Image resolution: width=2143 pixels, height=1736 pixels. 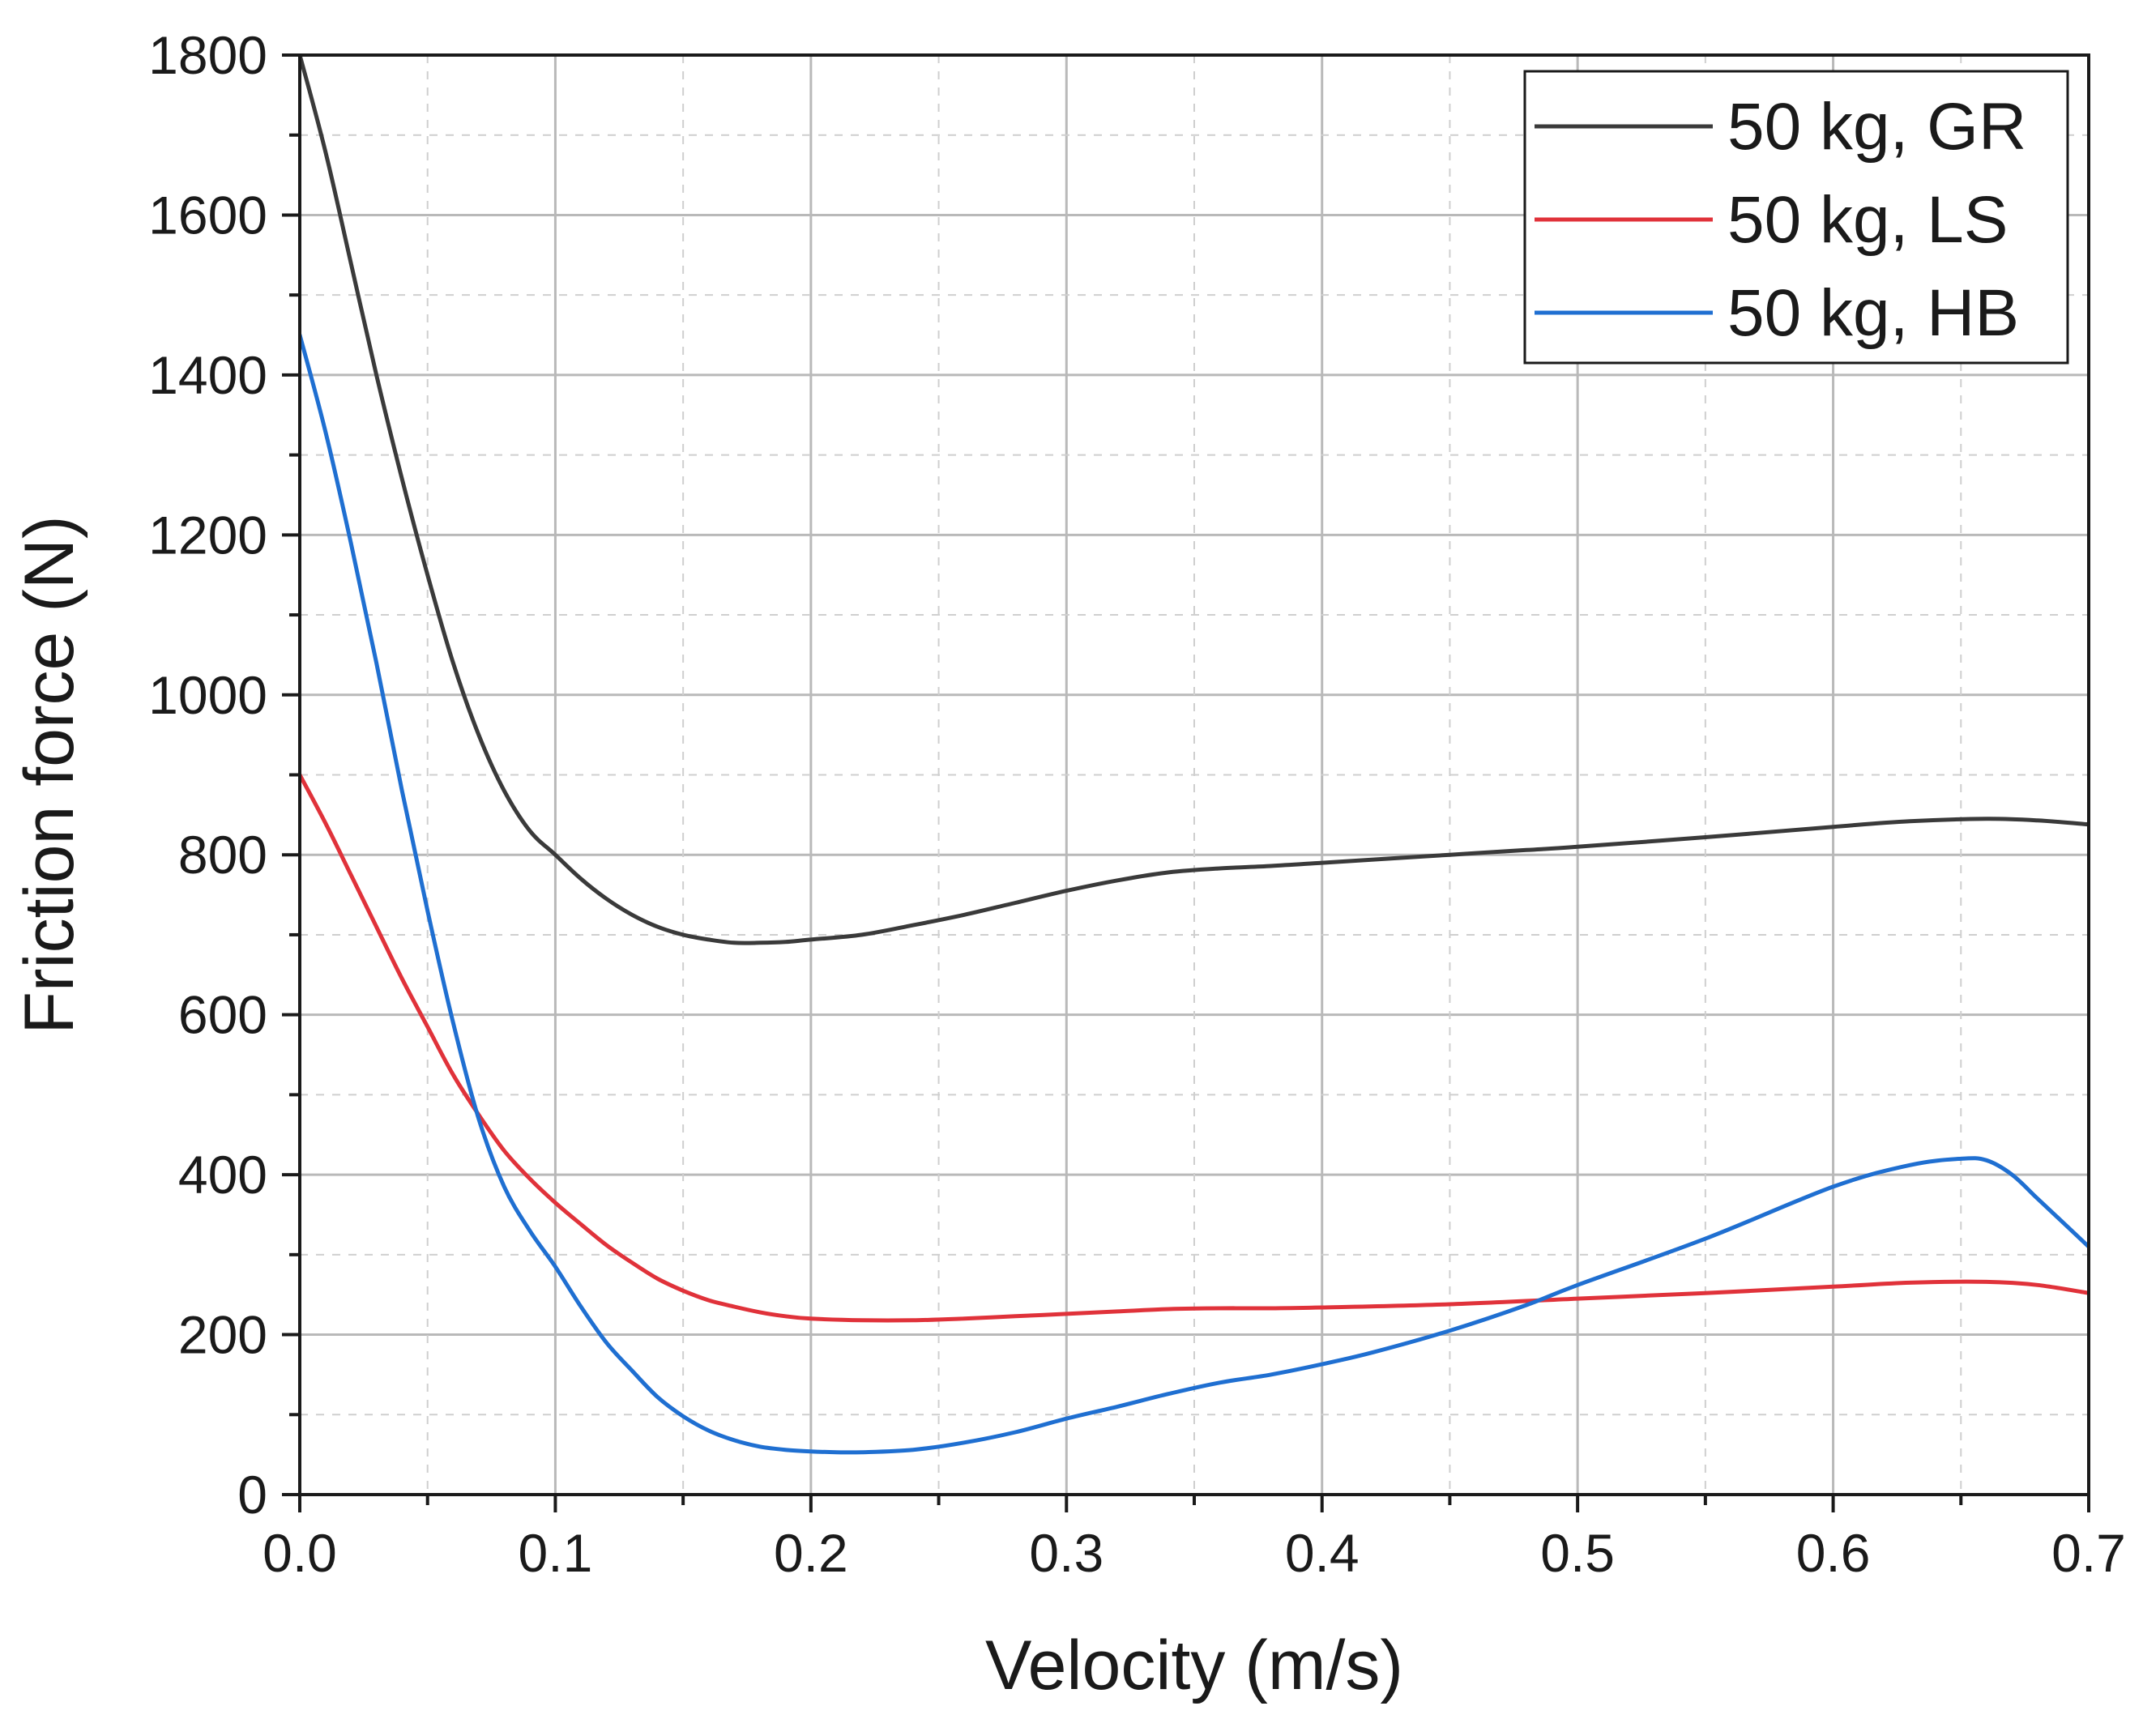 I want to click on x-tick-label: 0.1, so click(x=556, y=1553).